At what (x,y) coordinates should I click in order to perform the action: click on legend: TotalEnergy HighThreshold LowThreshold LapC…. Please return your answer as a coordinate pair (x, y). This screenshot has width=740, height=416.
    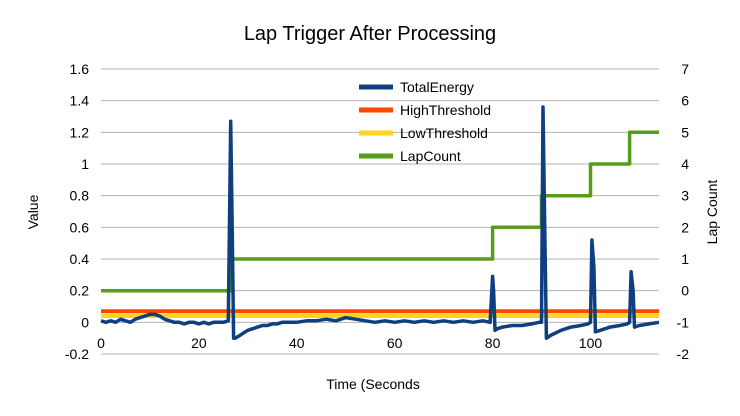
    Looking at the image, I should click on (425, 121).